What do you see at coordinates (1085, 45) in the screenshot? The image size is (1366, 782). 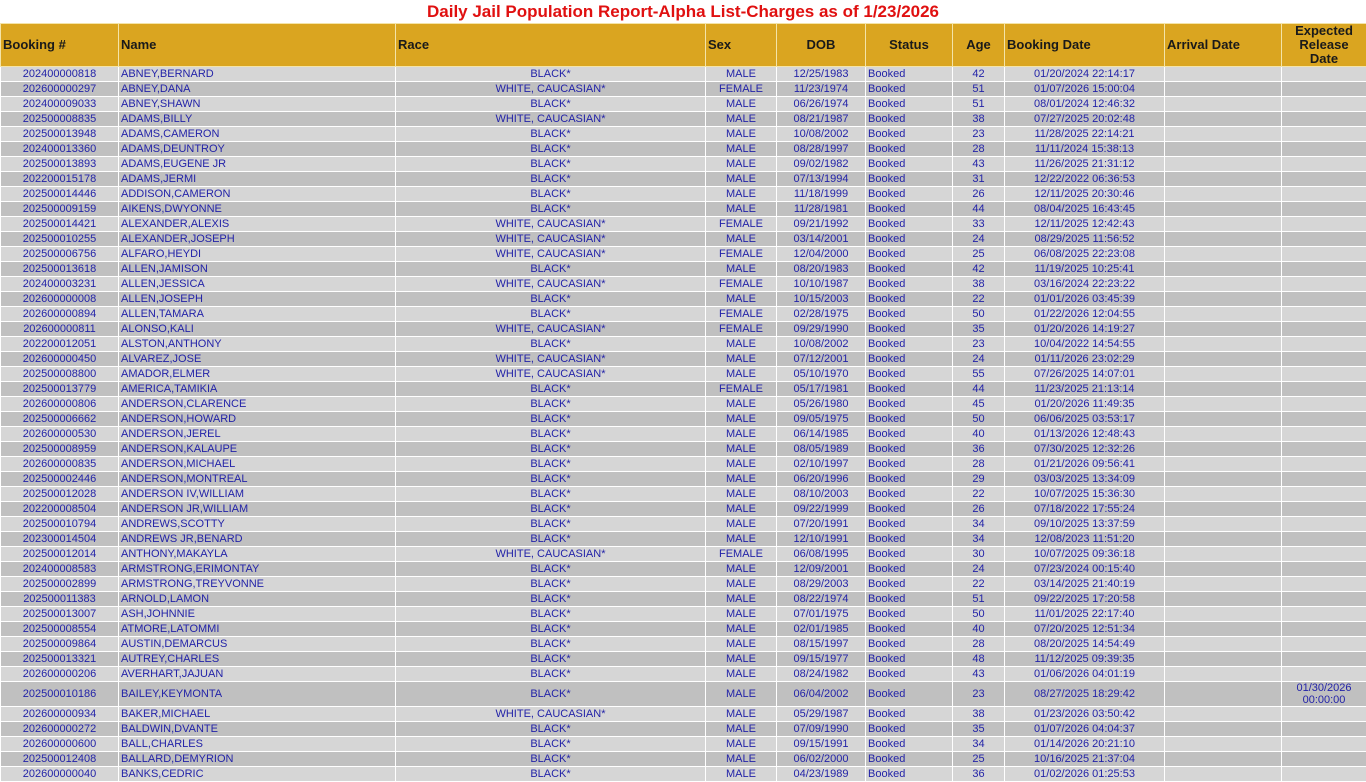 I see `col-booking-date: Booking Date` at bounding box center [1085, 45].